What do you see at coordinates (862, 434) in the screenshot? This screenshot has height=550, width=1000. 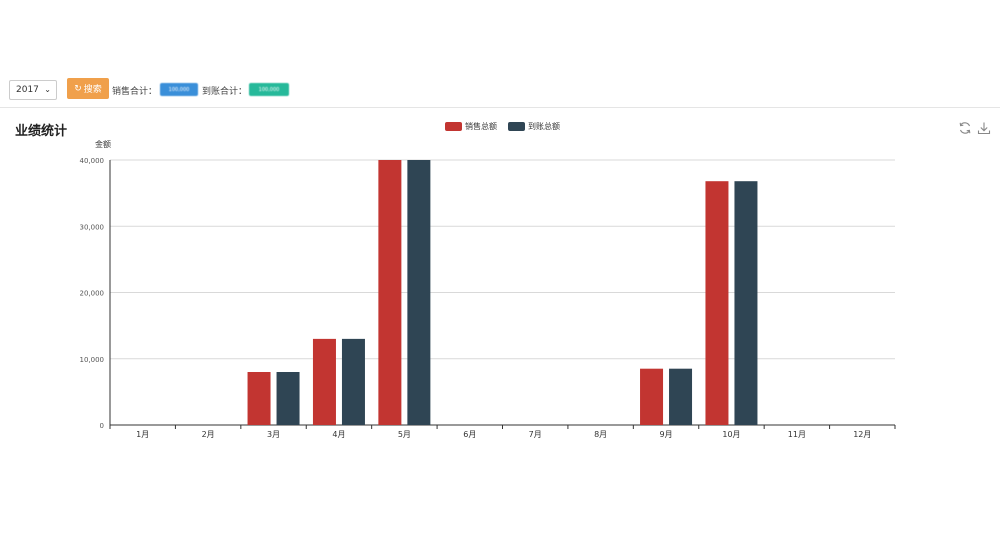 I see `x-tick-label: 12月` at bounding box center [862, 434].